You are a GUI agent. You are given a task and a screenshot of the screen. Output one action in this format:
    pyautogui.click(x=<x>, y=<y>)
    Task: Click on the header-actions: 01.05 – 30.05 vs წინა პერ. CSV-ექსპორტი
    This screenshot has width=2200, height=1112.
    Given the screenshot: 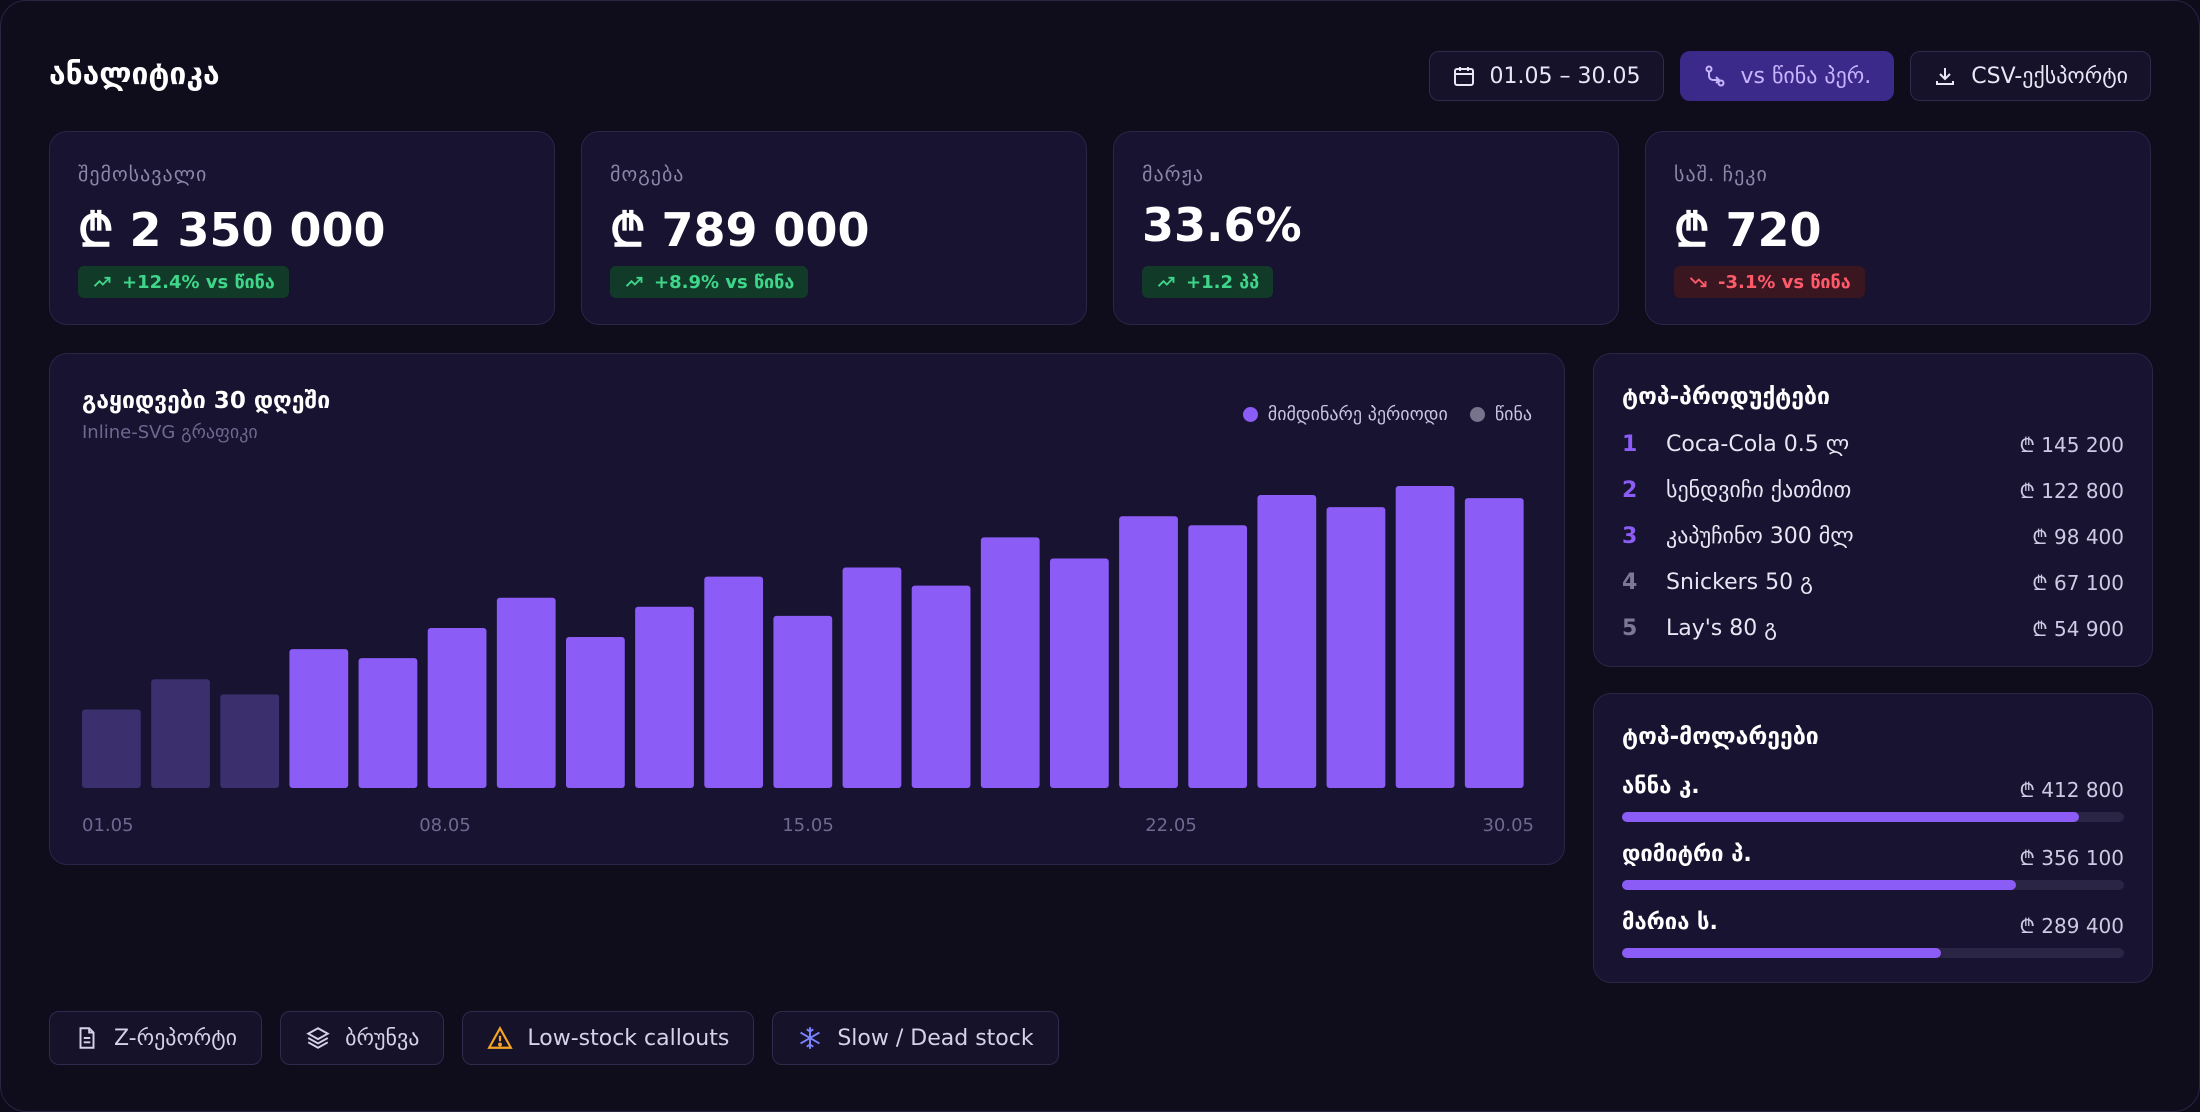 What is the action you would take?
    pyautogui.click(x=1789, y=76)
    